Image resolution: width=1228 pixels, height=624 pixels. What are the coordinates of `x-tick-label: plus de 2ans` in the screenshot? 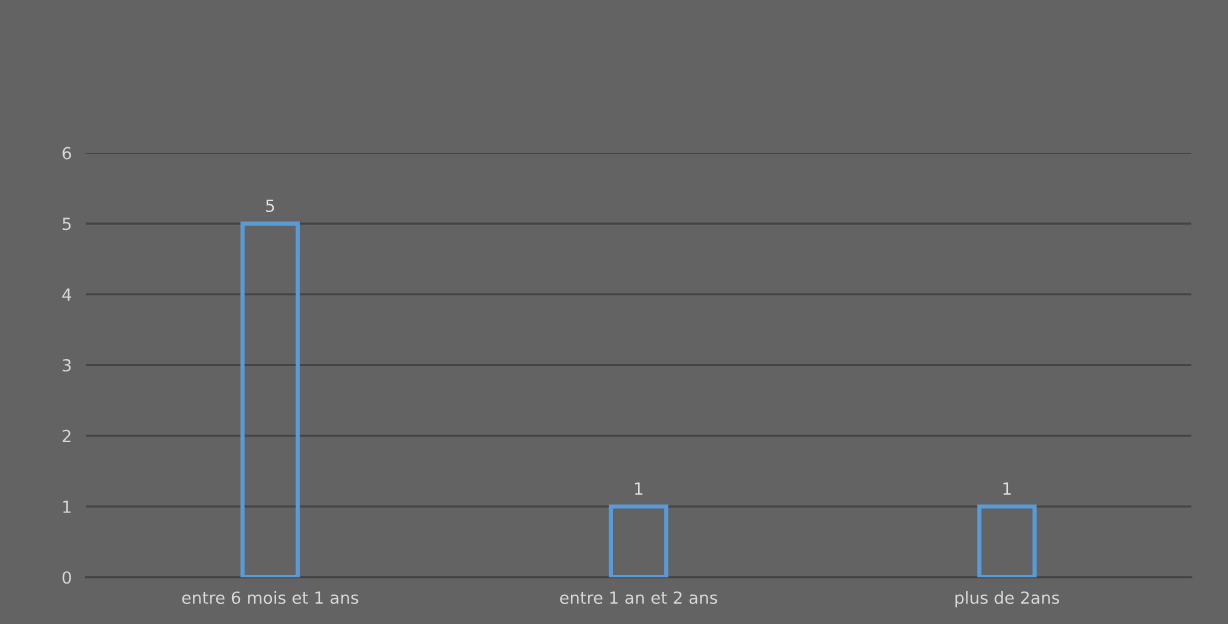 It's located at (1007, 599).